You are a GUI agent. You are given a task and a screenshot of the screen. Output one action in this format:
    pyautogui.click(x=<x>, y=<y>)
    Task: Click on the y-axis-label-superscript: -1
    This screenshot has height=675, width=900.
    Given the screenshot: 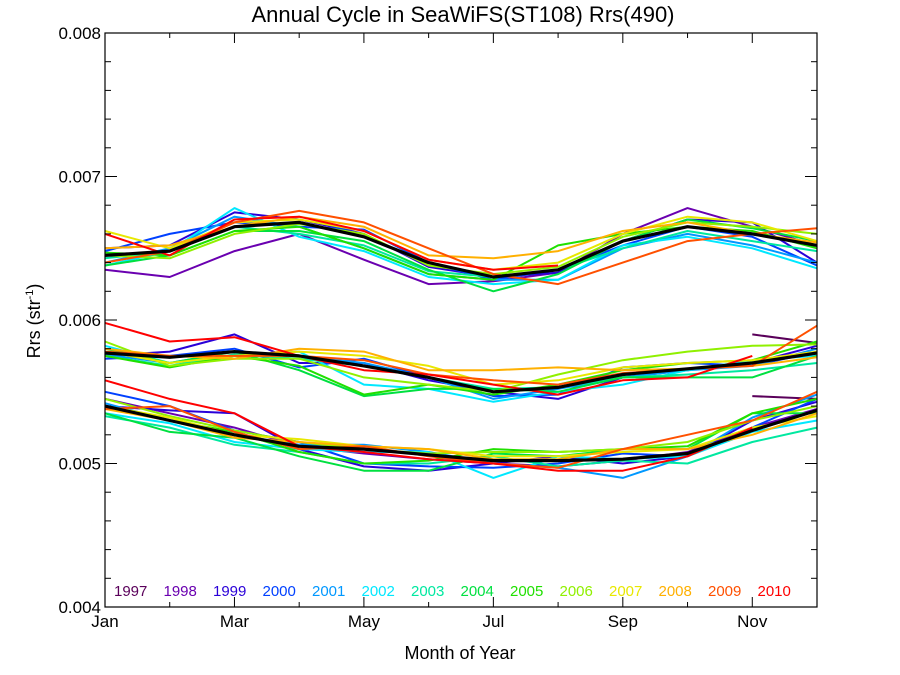 What is the action you would take?
    pyautogui.click(x=30, y=295)
    